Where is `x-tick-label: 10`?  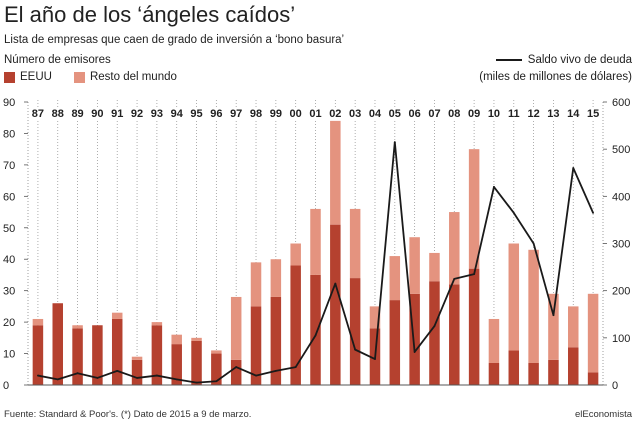
x-tick-label: 10 is located at coordinates (494, 114).